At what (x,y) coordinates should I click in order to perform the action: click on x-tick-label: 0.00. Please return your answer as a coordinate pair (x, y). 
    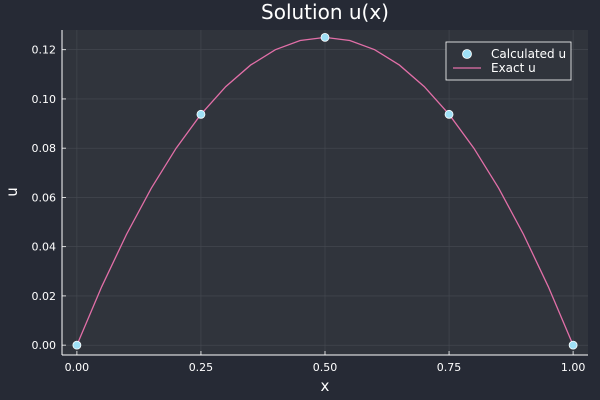
    Looking at the image, I should click on (77, 367).